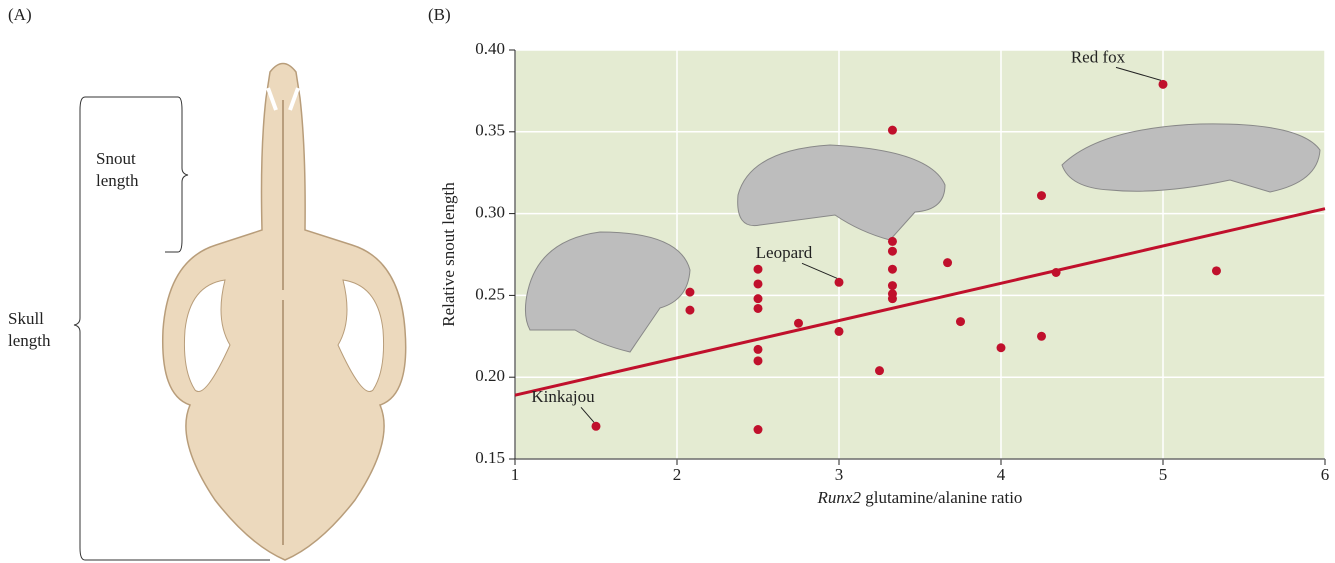 The image size is (1335, 563). Describe the element at coordinates (177, 174) in the screenshot. I see `snout-bracket` at that location.